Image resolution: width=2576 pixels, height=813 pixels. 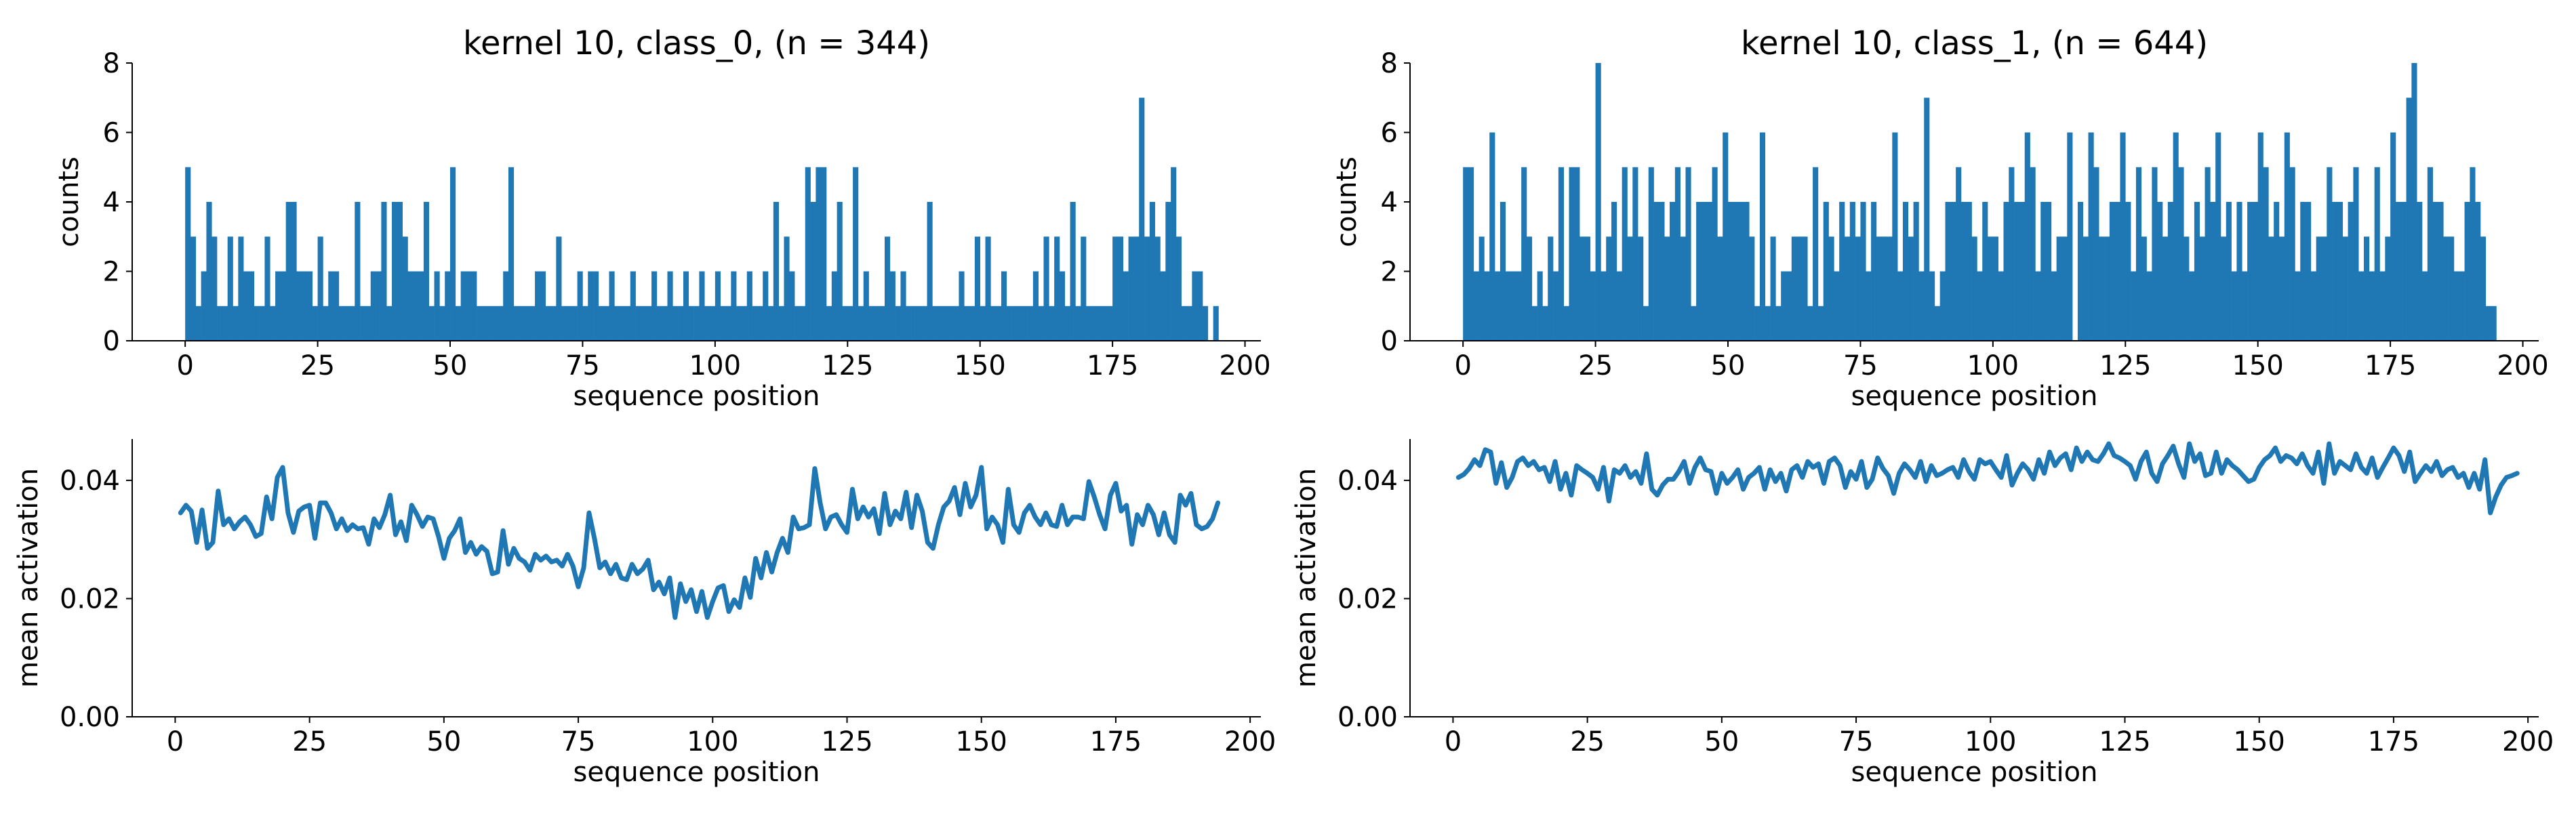 I want to click on x-tick-label: 150, so click(x=2259, y=741).